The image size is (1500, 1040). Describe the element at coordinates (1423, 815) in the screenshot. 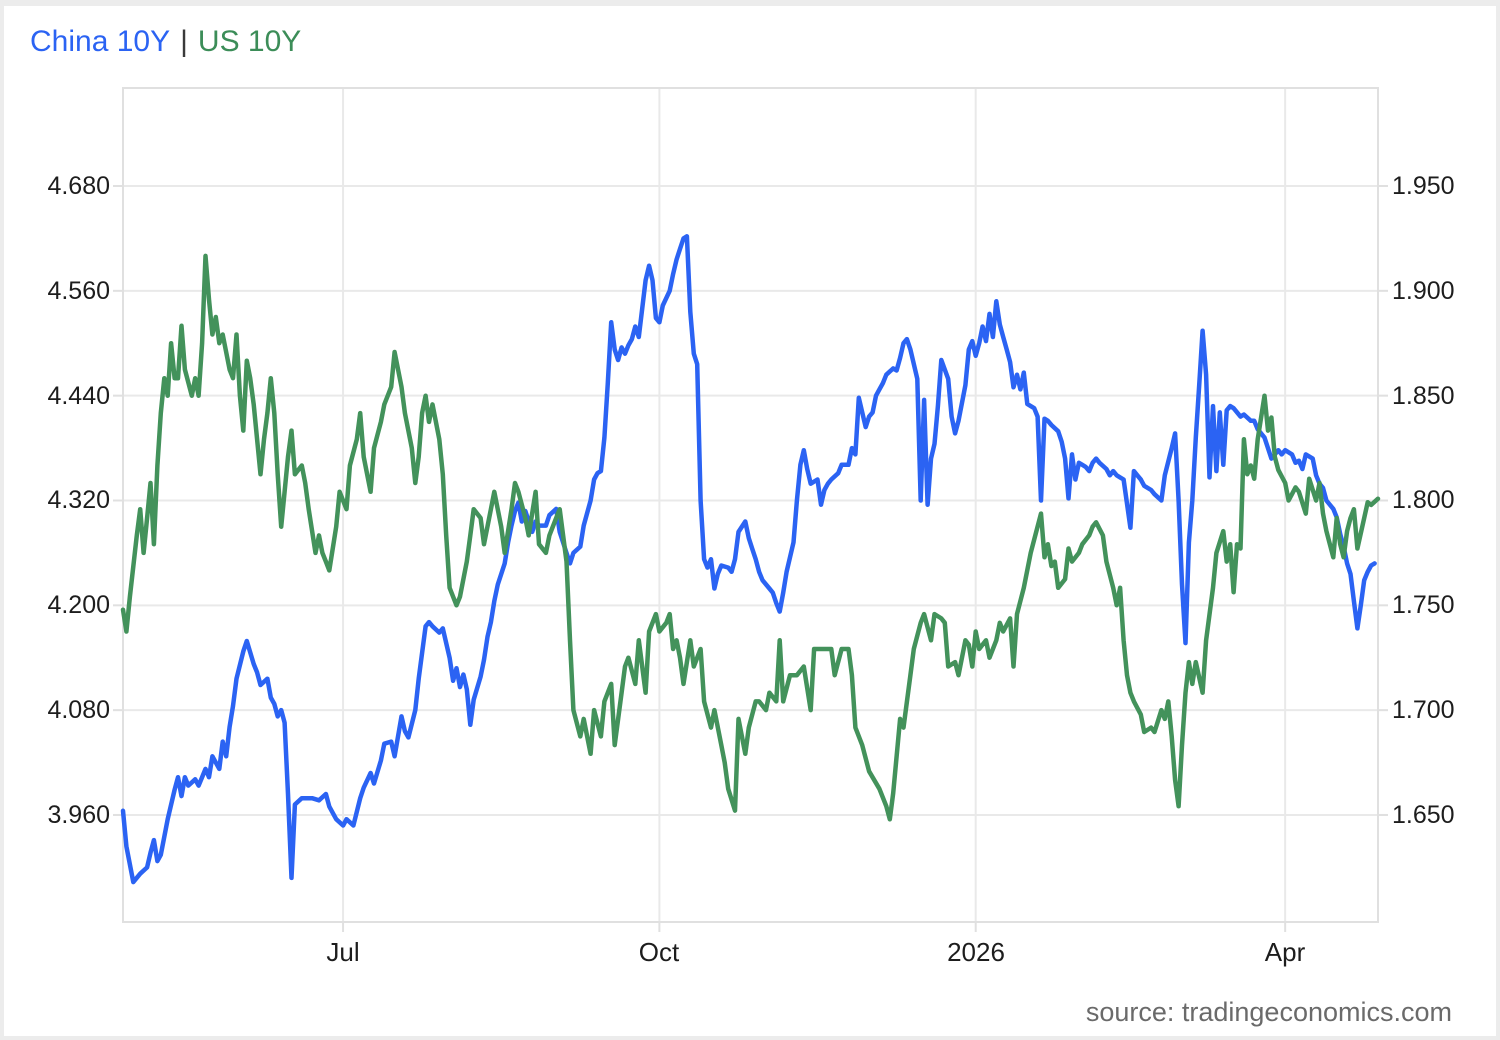

I see `right-axis-tick-label: 1.650` at that location.